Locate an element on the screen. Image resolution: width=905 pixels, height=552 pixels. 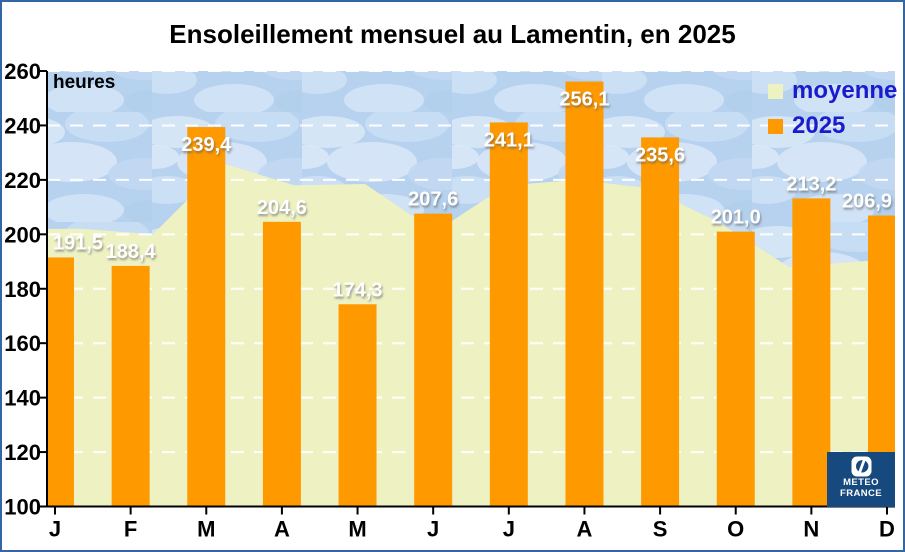
x-month-label-2: M is located at coordinates (206, 529).